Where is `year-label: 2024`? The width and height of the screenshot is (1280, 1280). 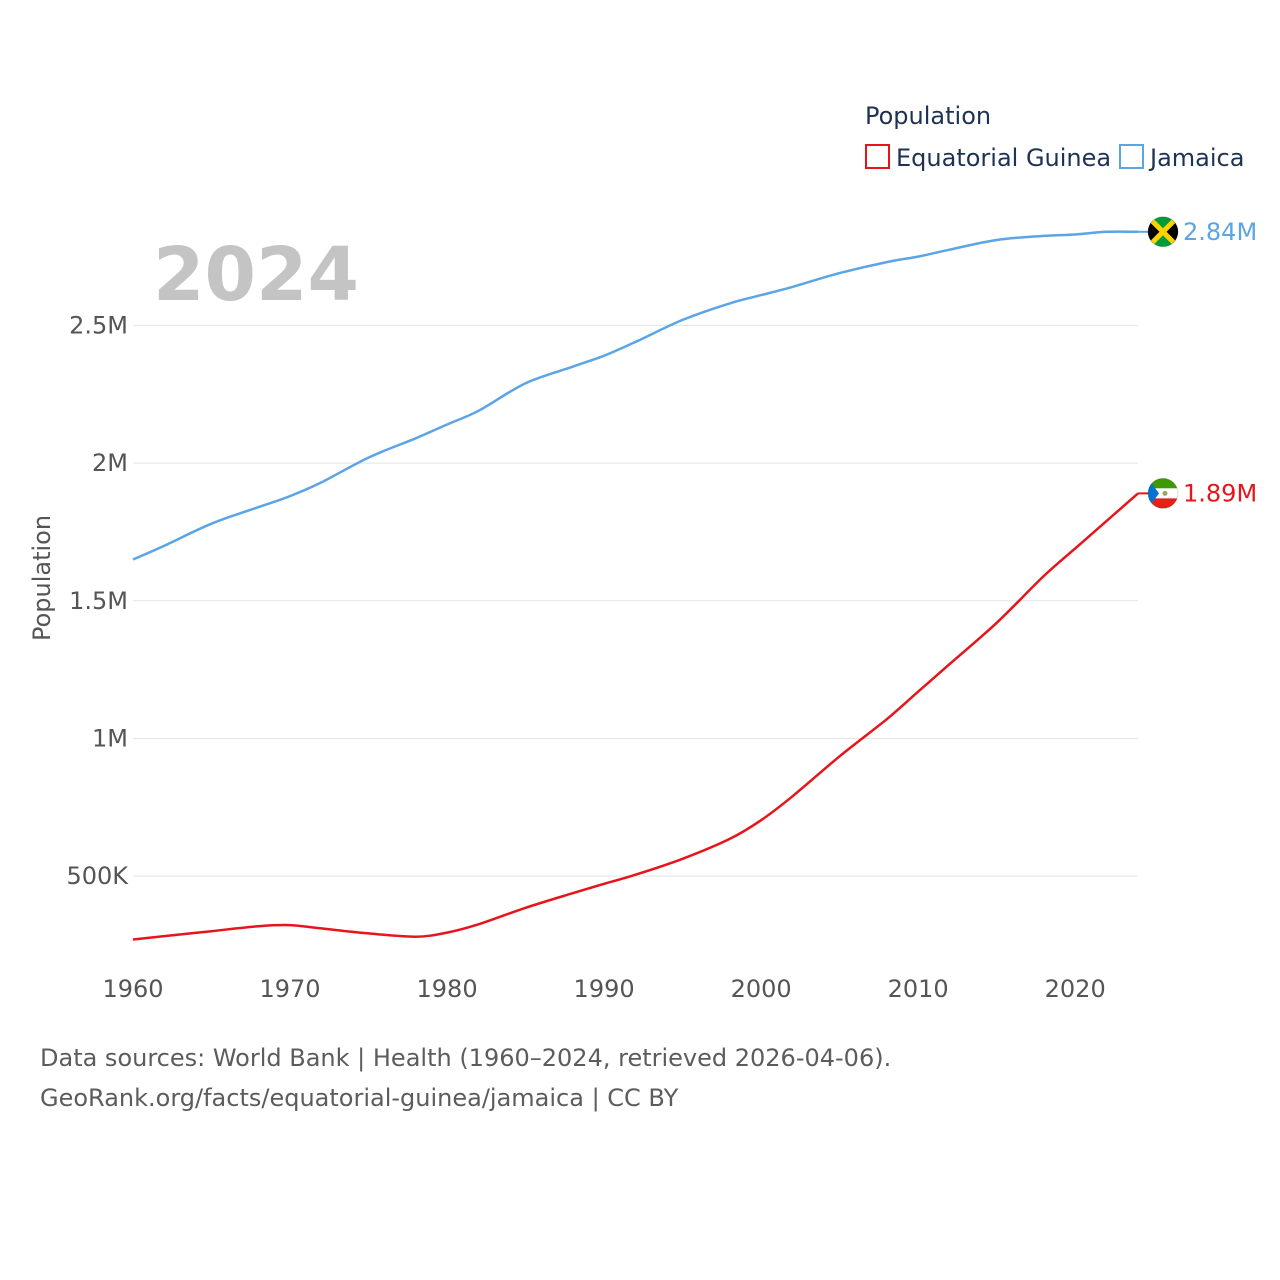
year-label: 2024 is located at coordinates (256, 275).